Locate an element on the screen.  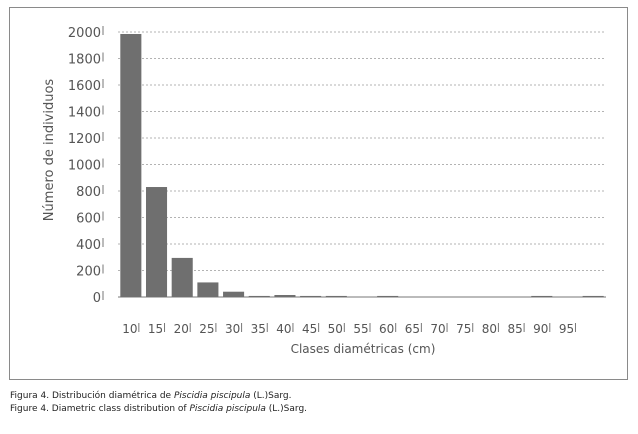
y-tick-labels: 0 200 400 600 800 1000 1200 1400 1600 1800 2000 is located at coordinates (86, 166).